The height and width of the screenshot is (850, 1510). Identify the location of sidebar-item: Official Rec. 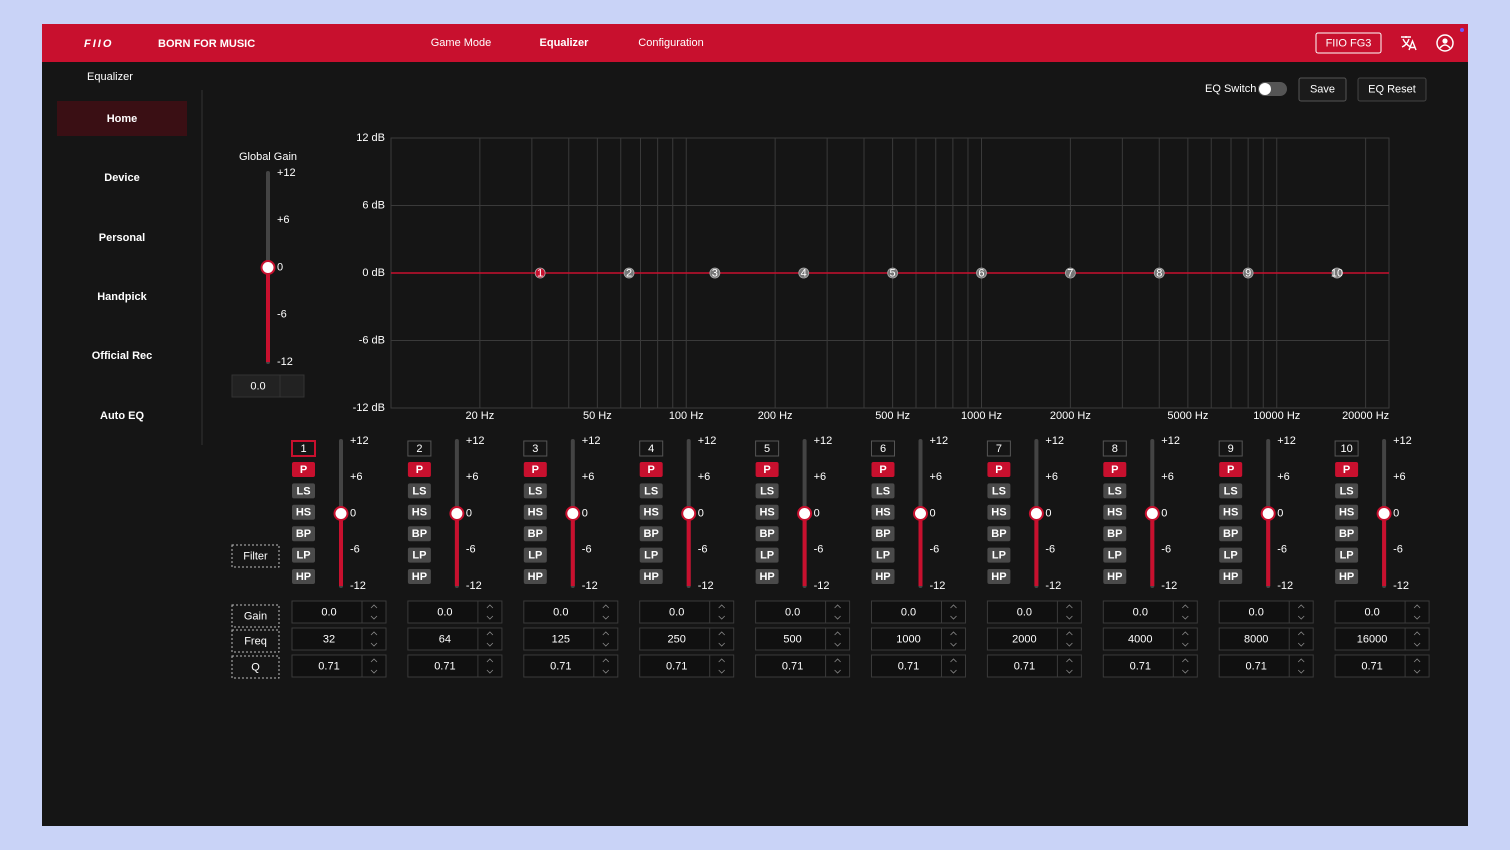
(122, 356).